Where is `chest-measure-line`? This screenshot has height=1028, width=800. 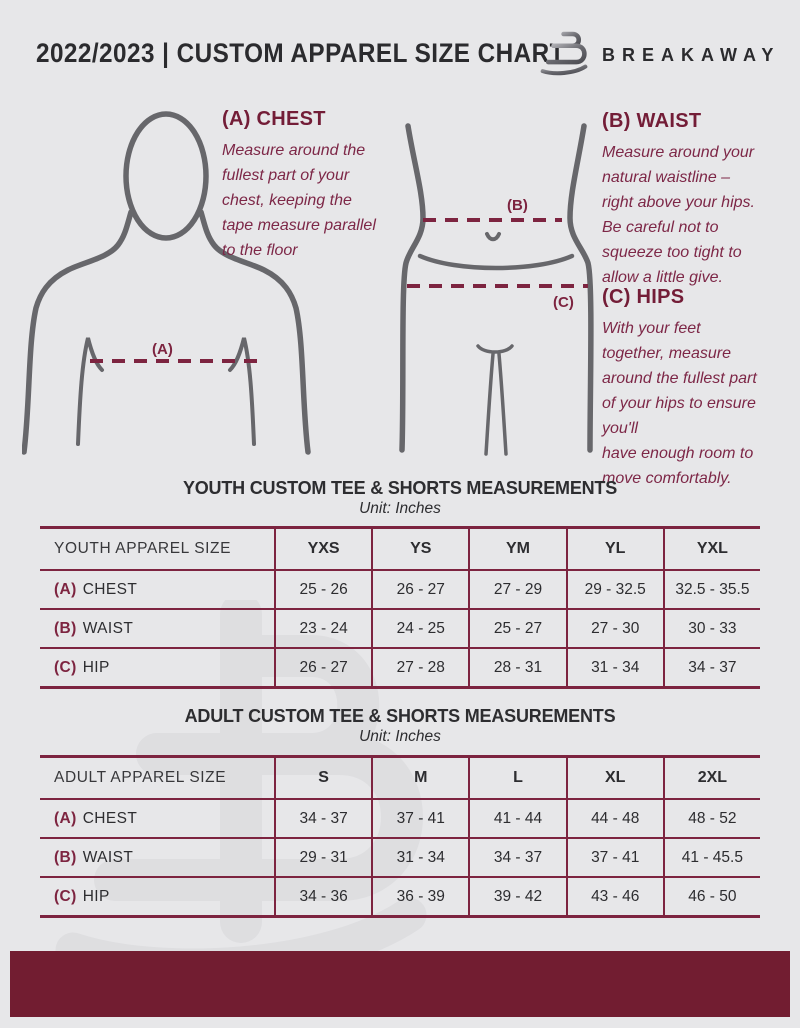 chest-measure-line is located at coordinates (174, 361).